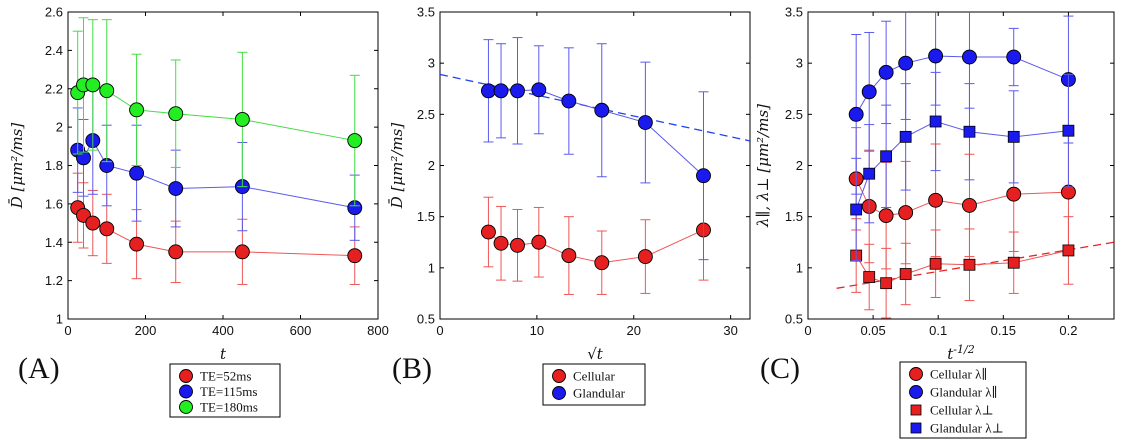 The height and width of the screenshot is (440, 1125). I want to click on panel-b-xtick-label: 10, so click(537, 330).